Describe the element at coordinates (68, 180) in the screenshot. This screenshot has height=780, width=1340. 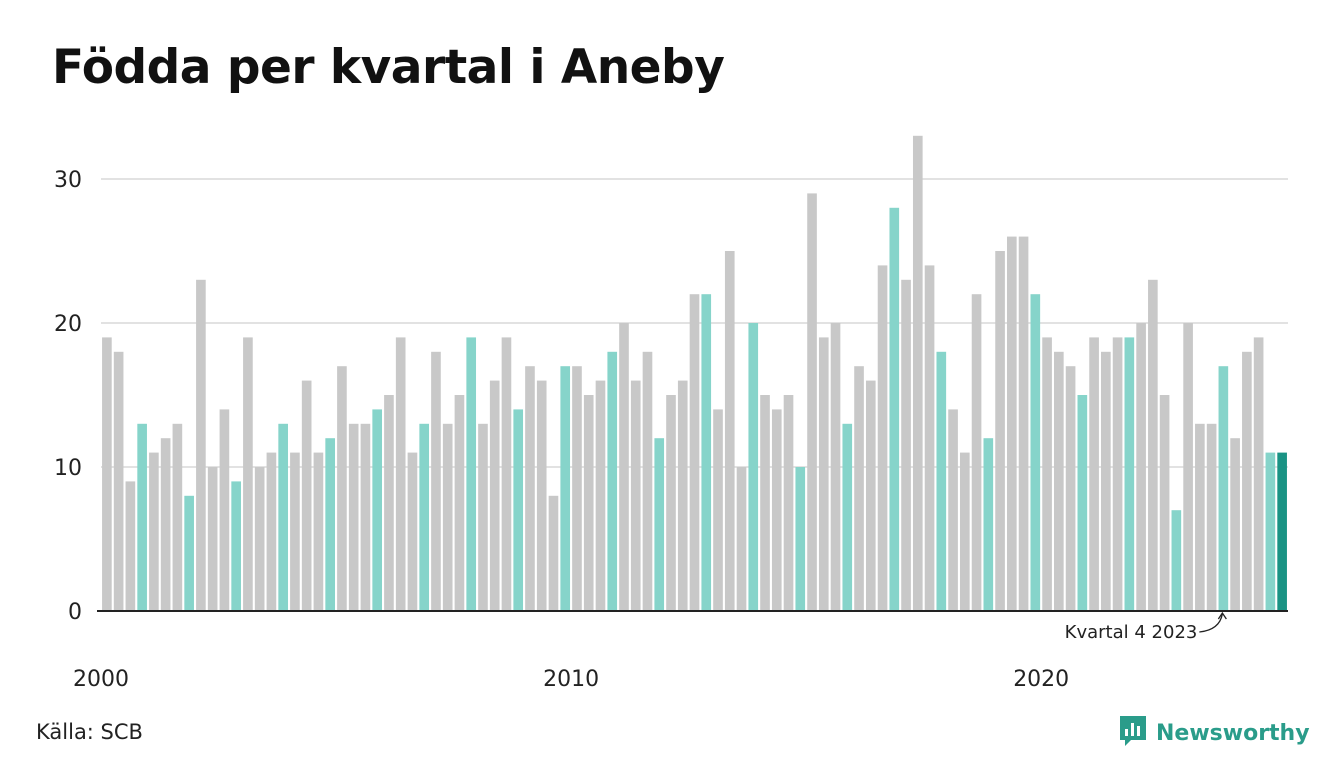
I see `y-tick-label: 30` at that location.